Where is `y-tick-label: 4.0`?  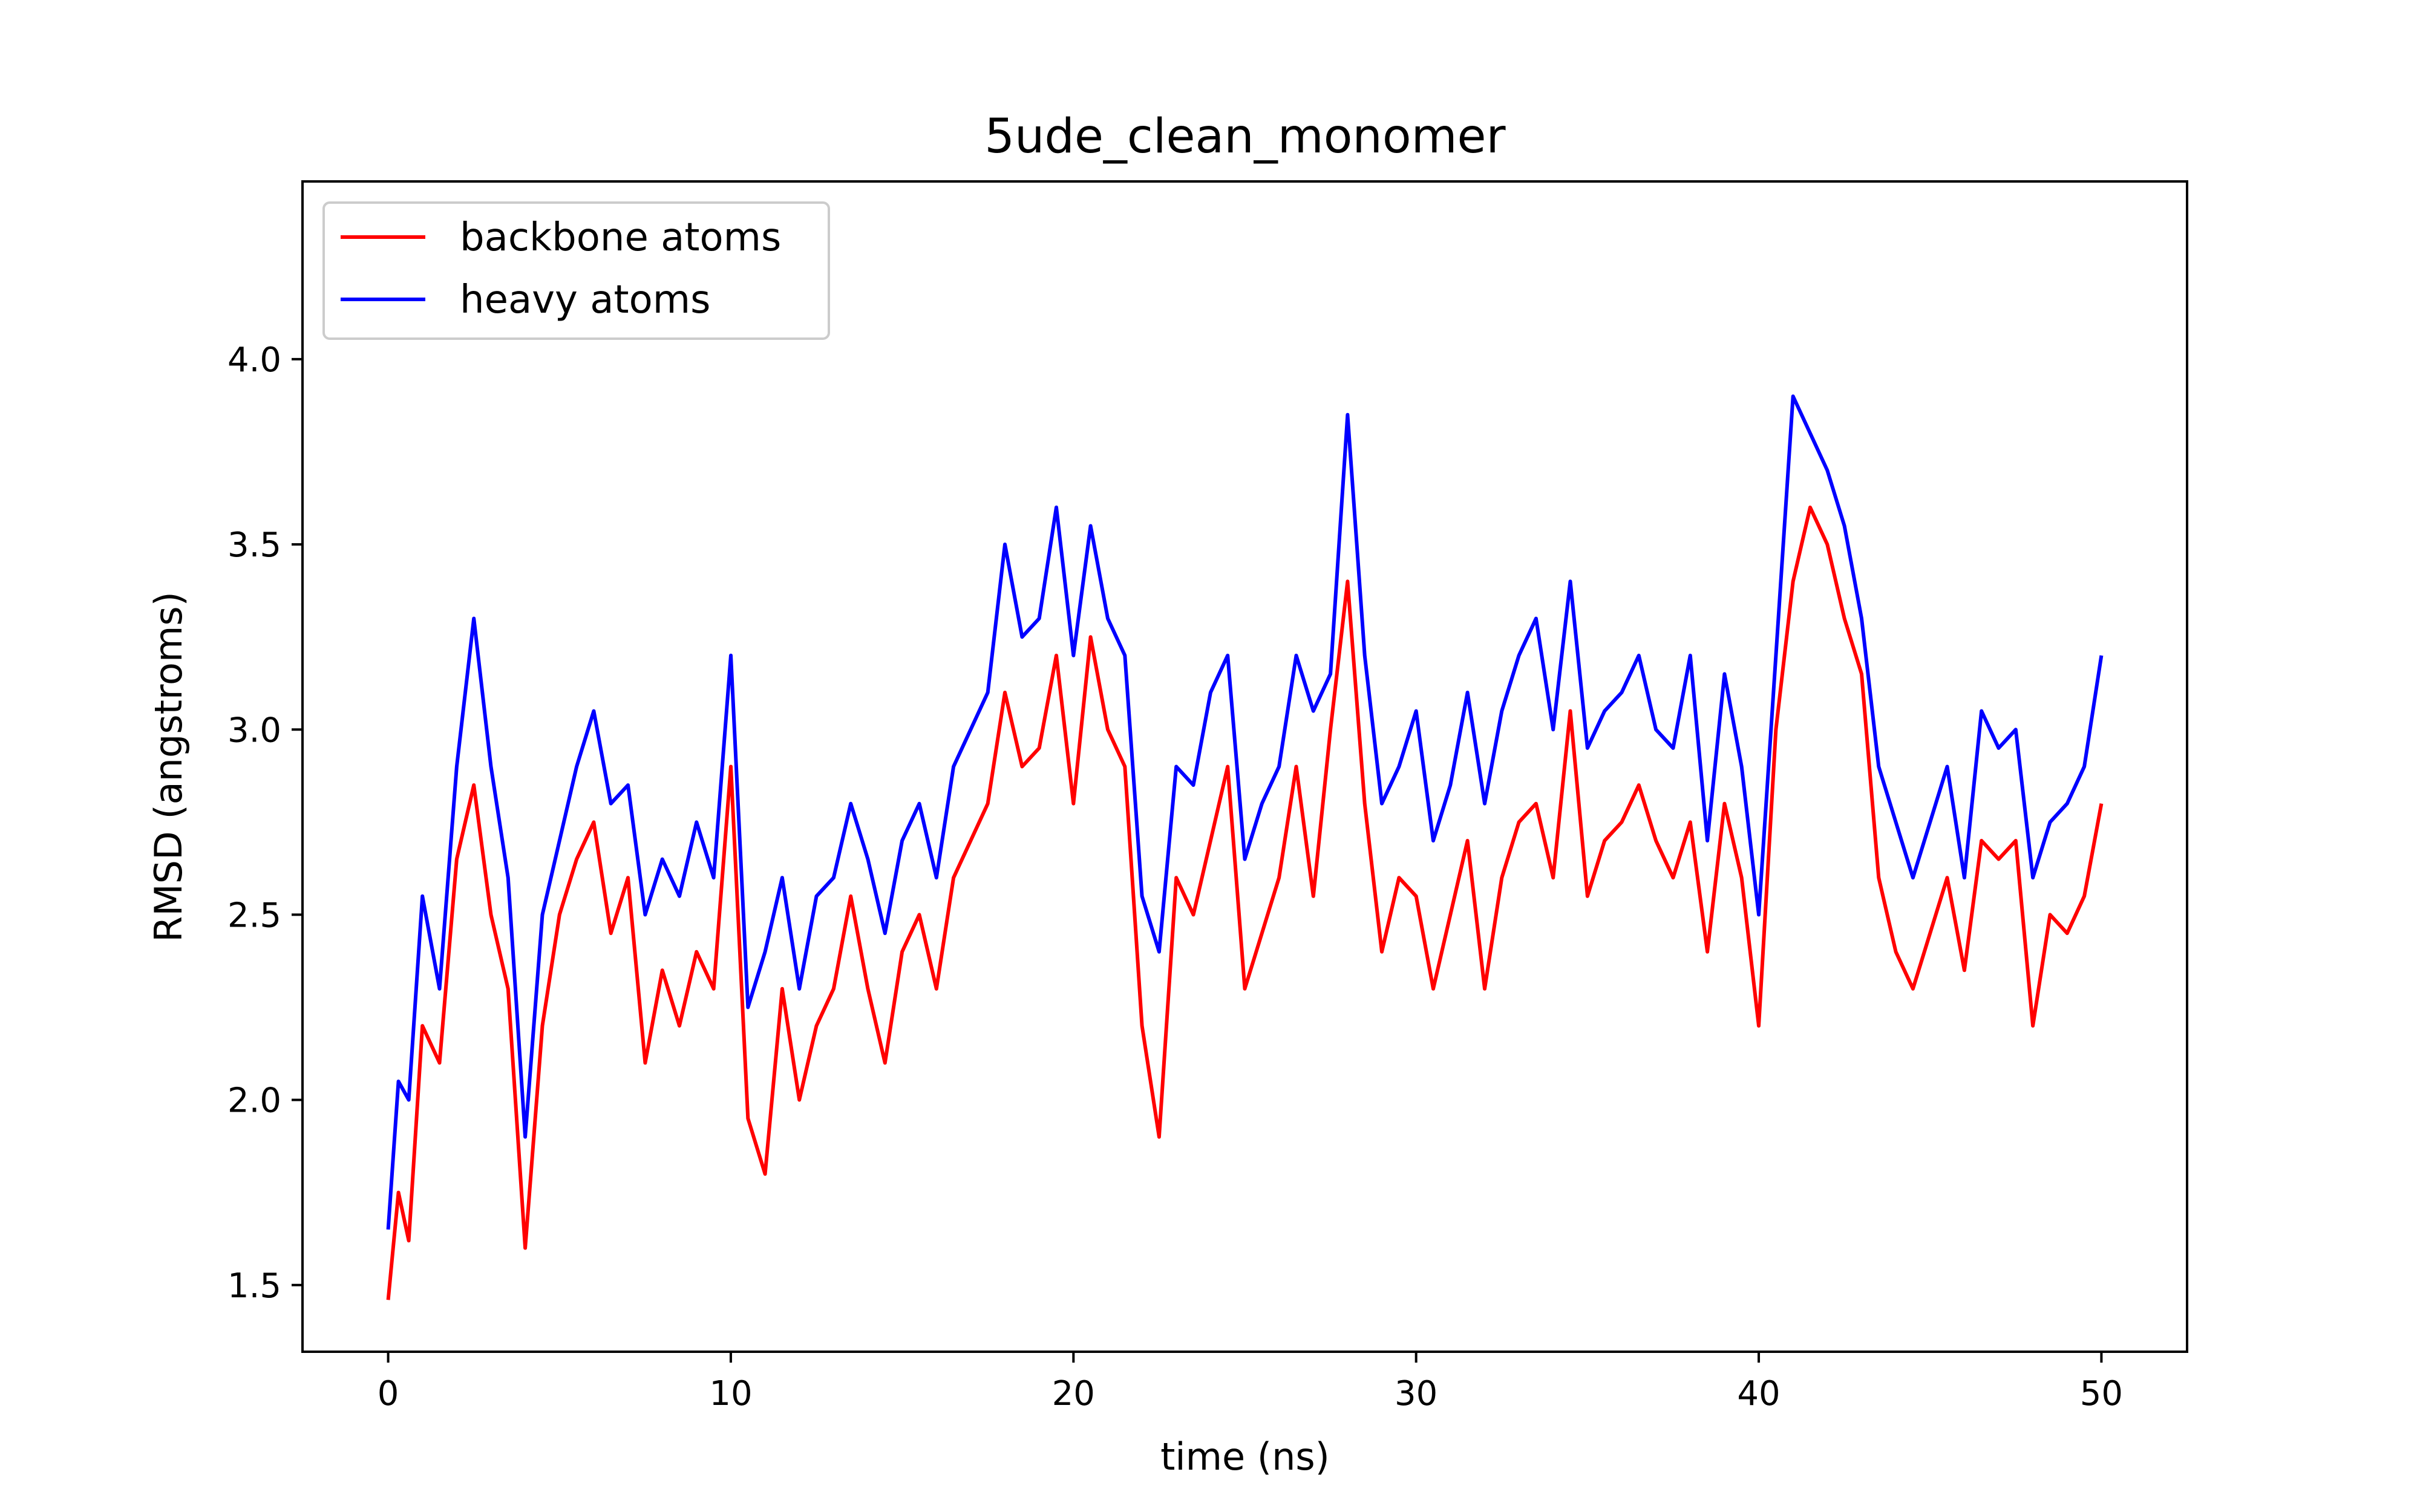
y-tick-label: 4.0 is located at coordinates (254, 360).